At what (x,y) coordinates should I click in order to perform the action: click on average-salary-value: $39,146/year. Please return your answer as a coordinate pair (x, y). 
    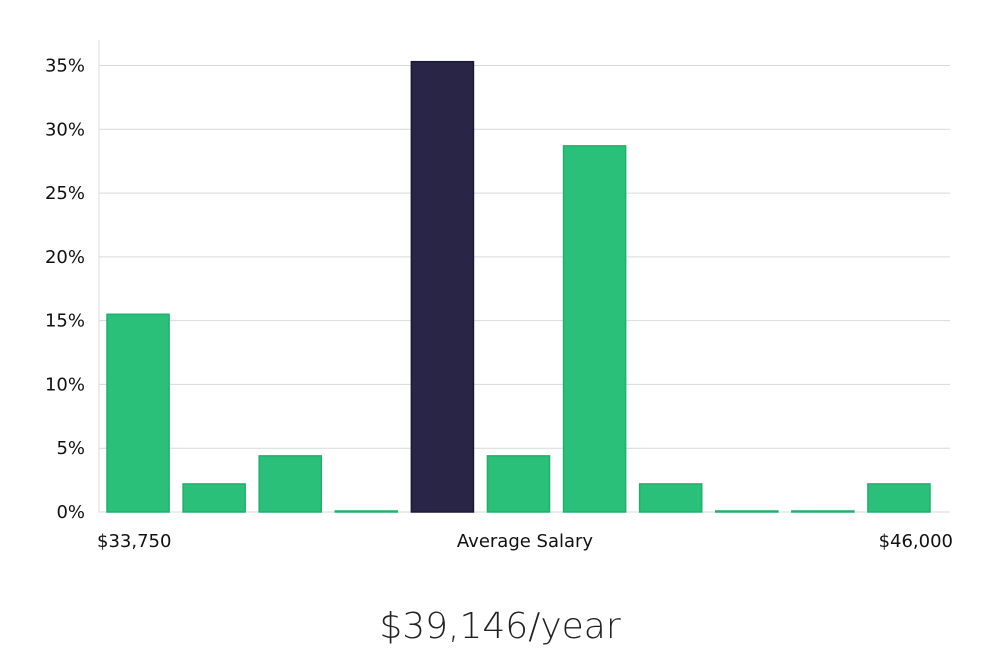
    Looking at the image, I should click on (500, 626).